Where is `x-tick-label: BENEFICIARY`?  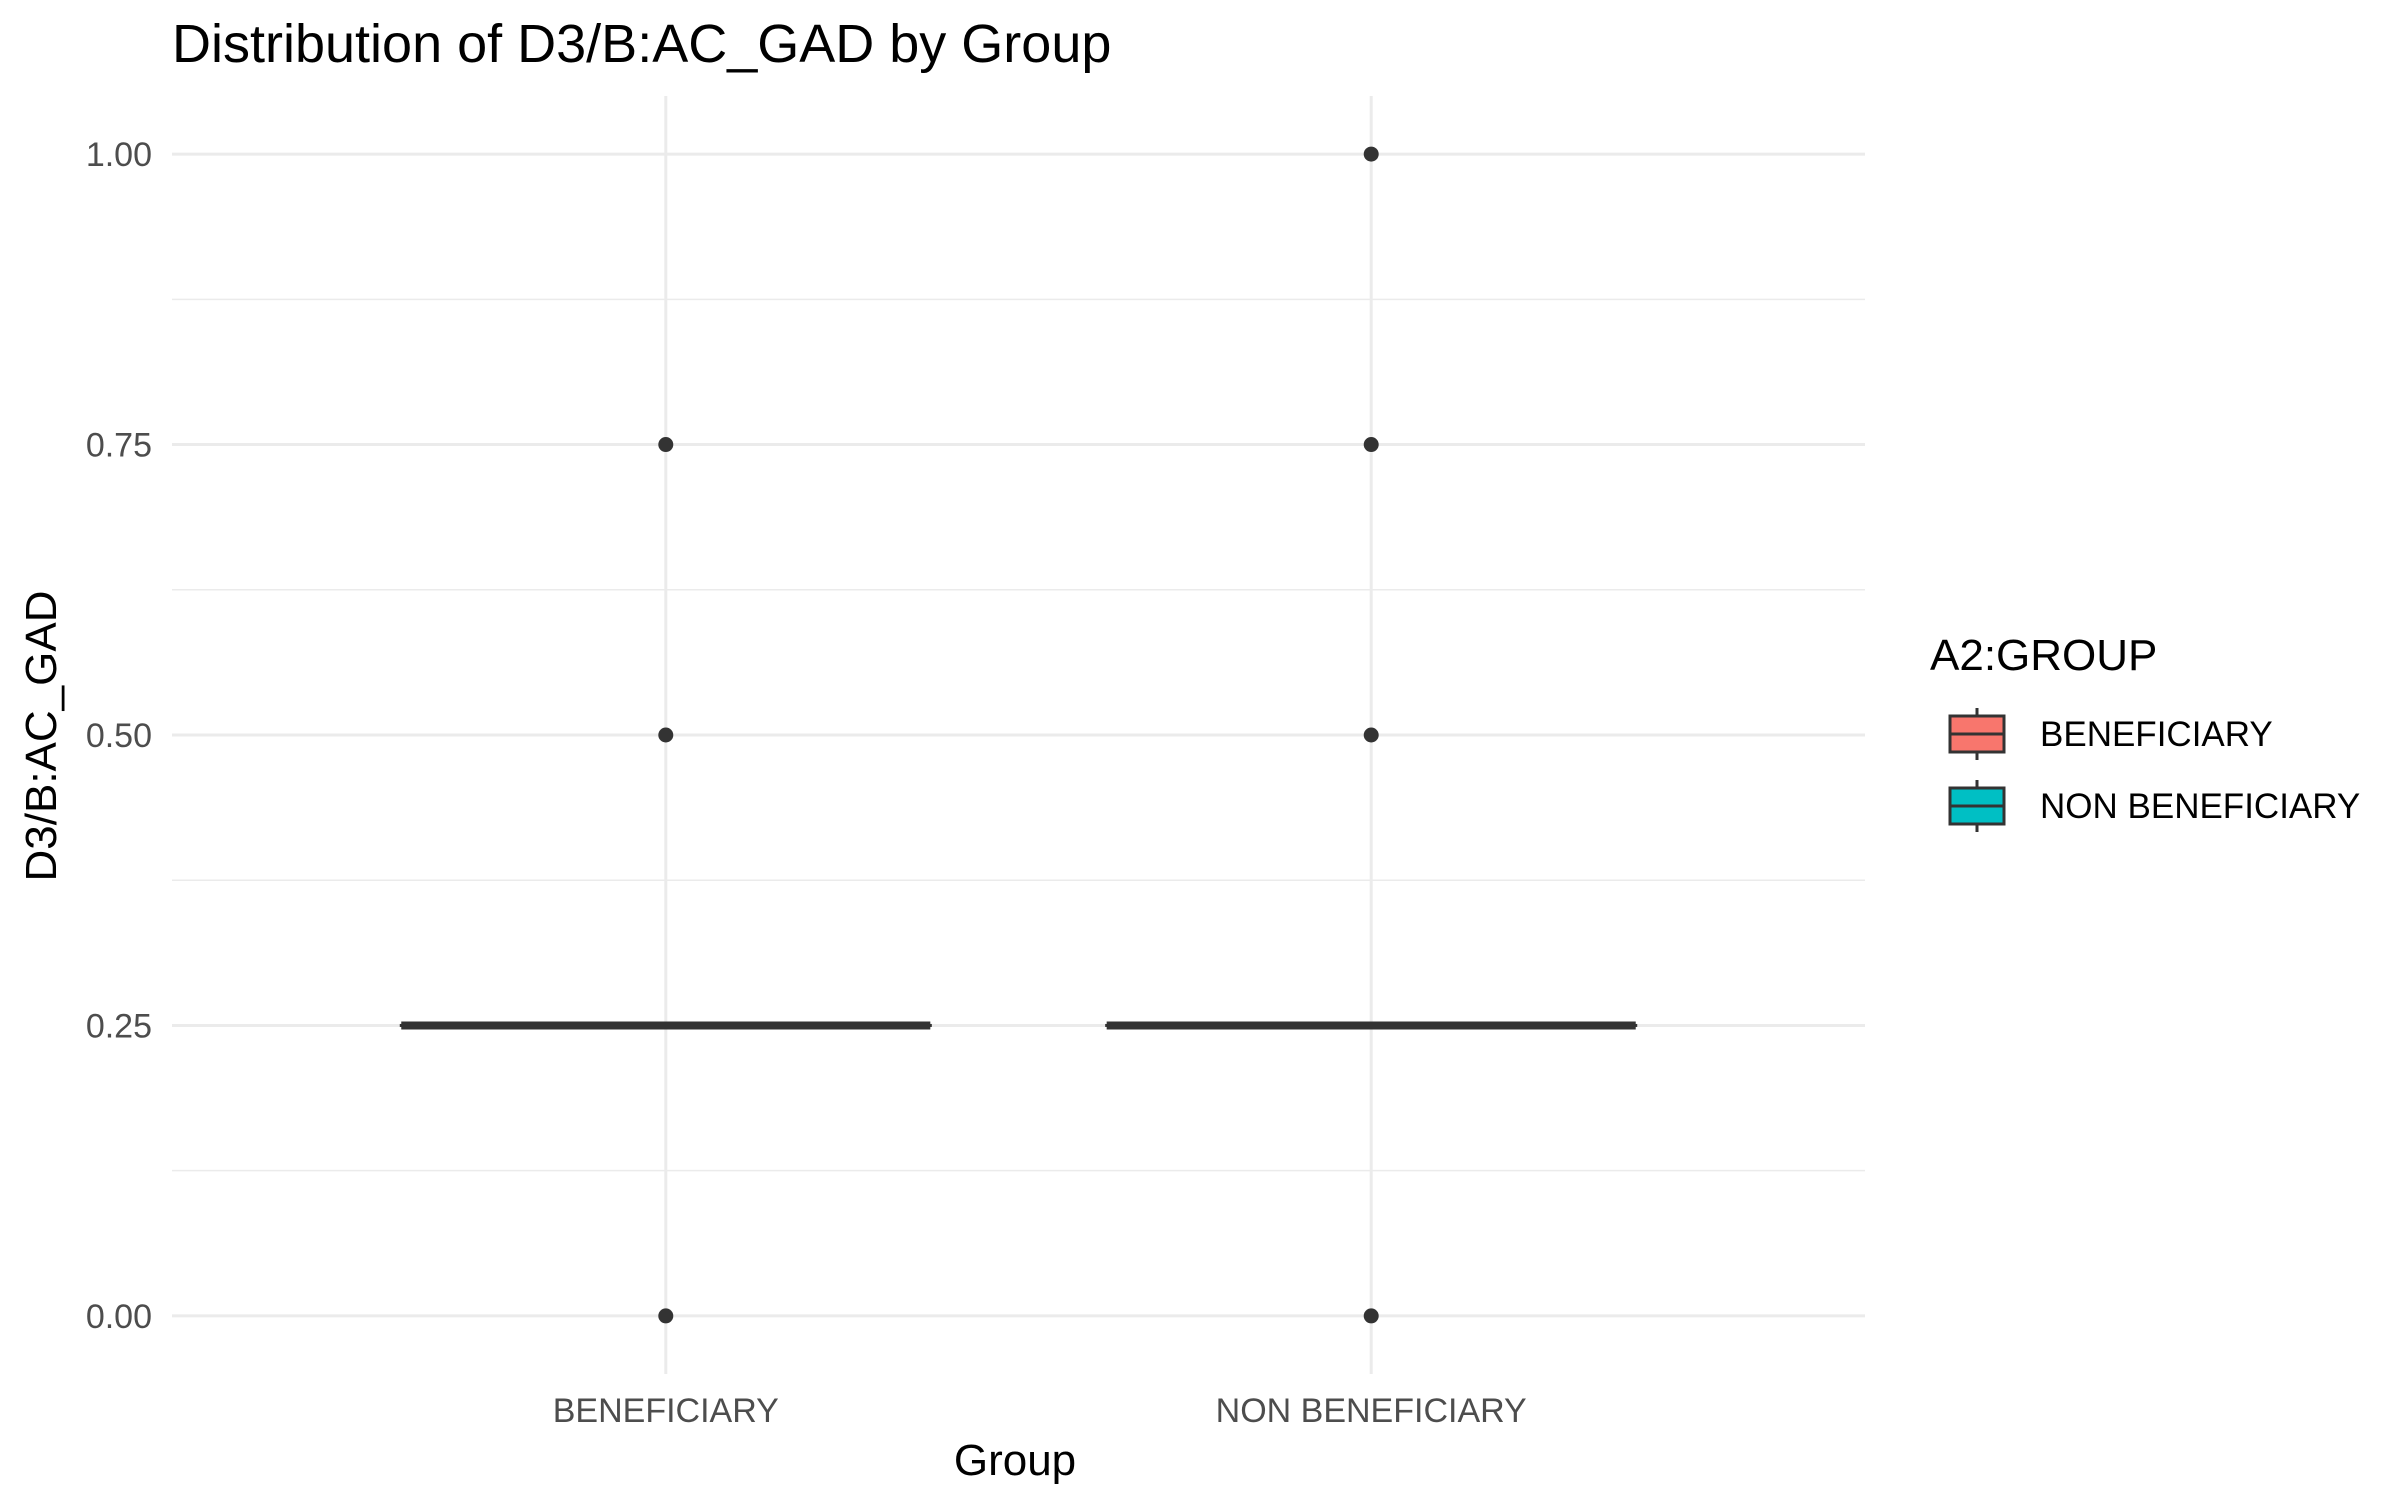
x-tick-label: BENEFICIARY is located at coordinates (666, 1411).